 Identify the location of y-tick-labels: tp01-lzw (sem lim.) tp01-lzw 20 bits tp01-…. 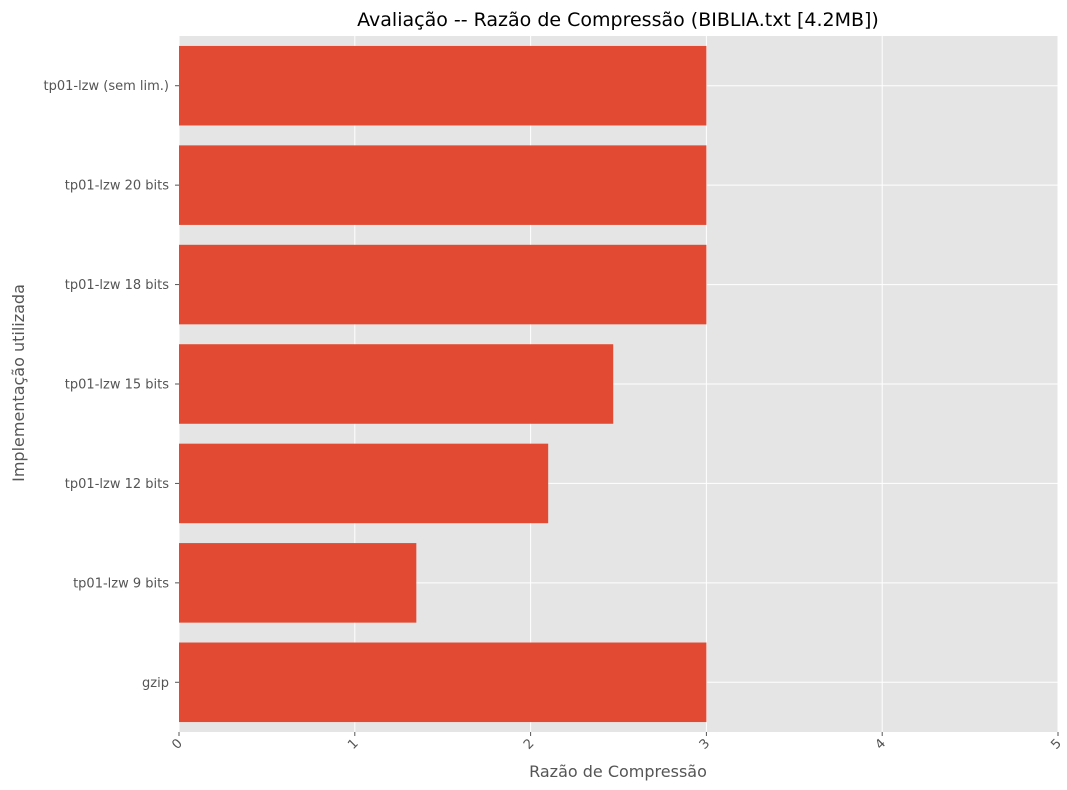
(111, 385).